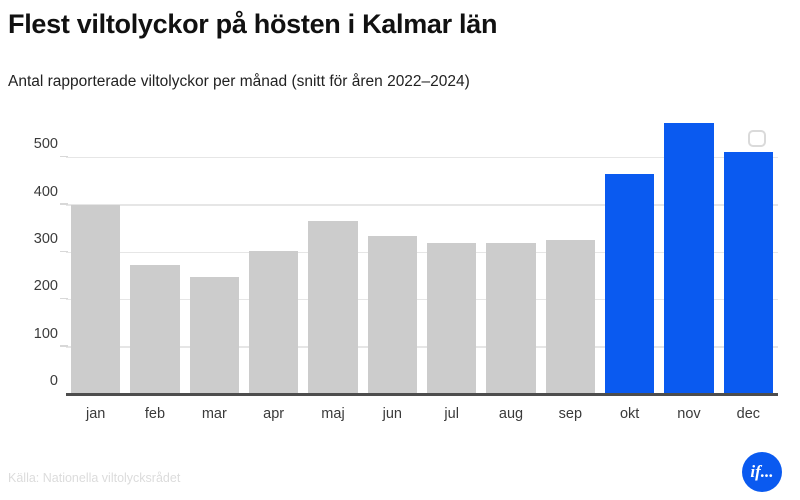 The height and width of the screenshot is (500, 800). What do you see at coordinates (214, 414) in the screenshot?
I see `x-axis-tick-label-mar: mar` at bounding box center [214, 414].